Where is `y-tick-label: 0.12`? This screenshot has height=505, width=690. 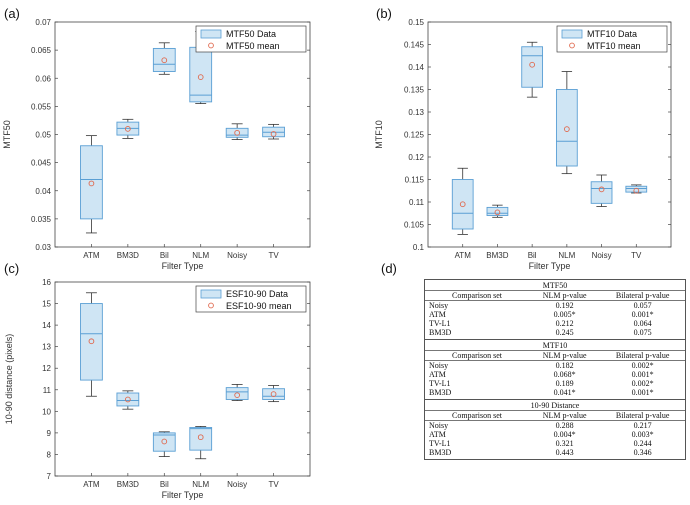
y-tick-label: 0.12 is located at coordinates (416, 157).